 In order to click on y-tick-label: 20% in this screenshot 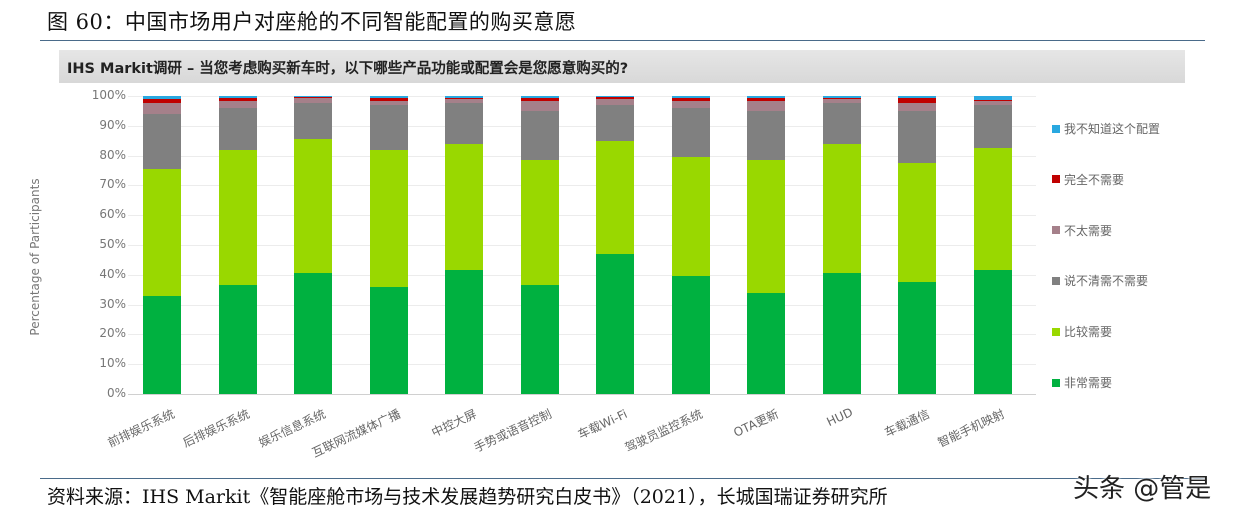, I will do `click(112, 333)`.